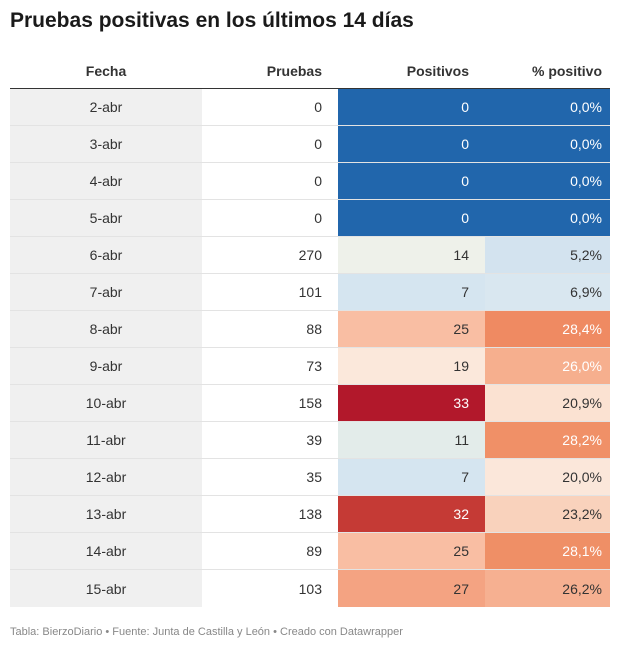 Image resolution: width=620 pixels, height=649 pixels. I want to click on cell-pruebas: 88, so click(314, 329).